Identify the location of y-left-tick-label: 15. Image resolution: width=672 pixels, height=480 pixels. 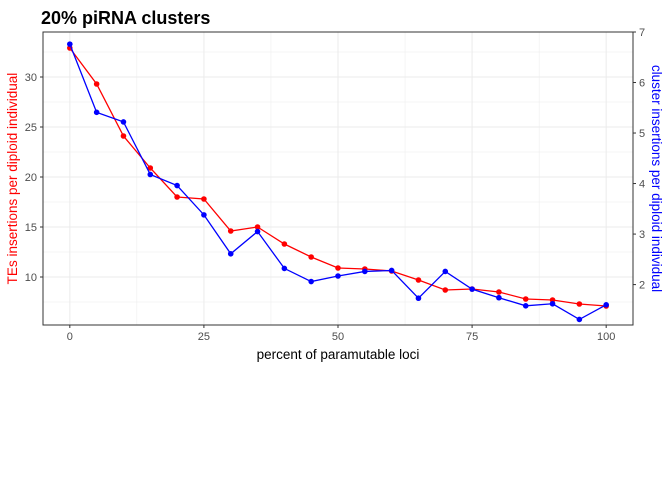
(31, 228).